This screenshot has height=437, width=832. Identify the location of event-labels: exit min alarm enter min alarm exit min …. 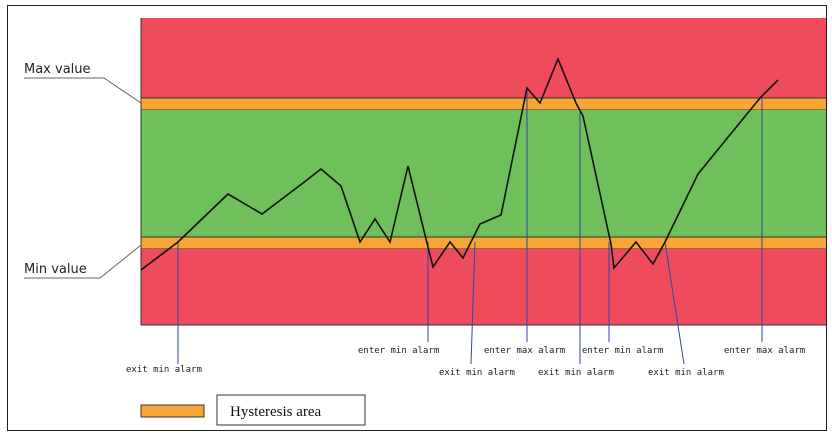
(465, 362).